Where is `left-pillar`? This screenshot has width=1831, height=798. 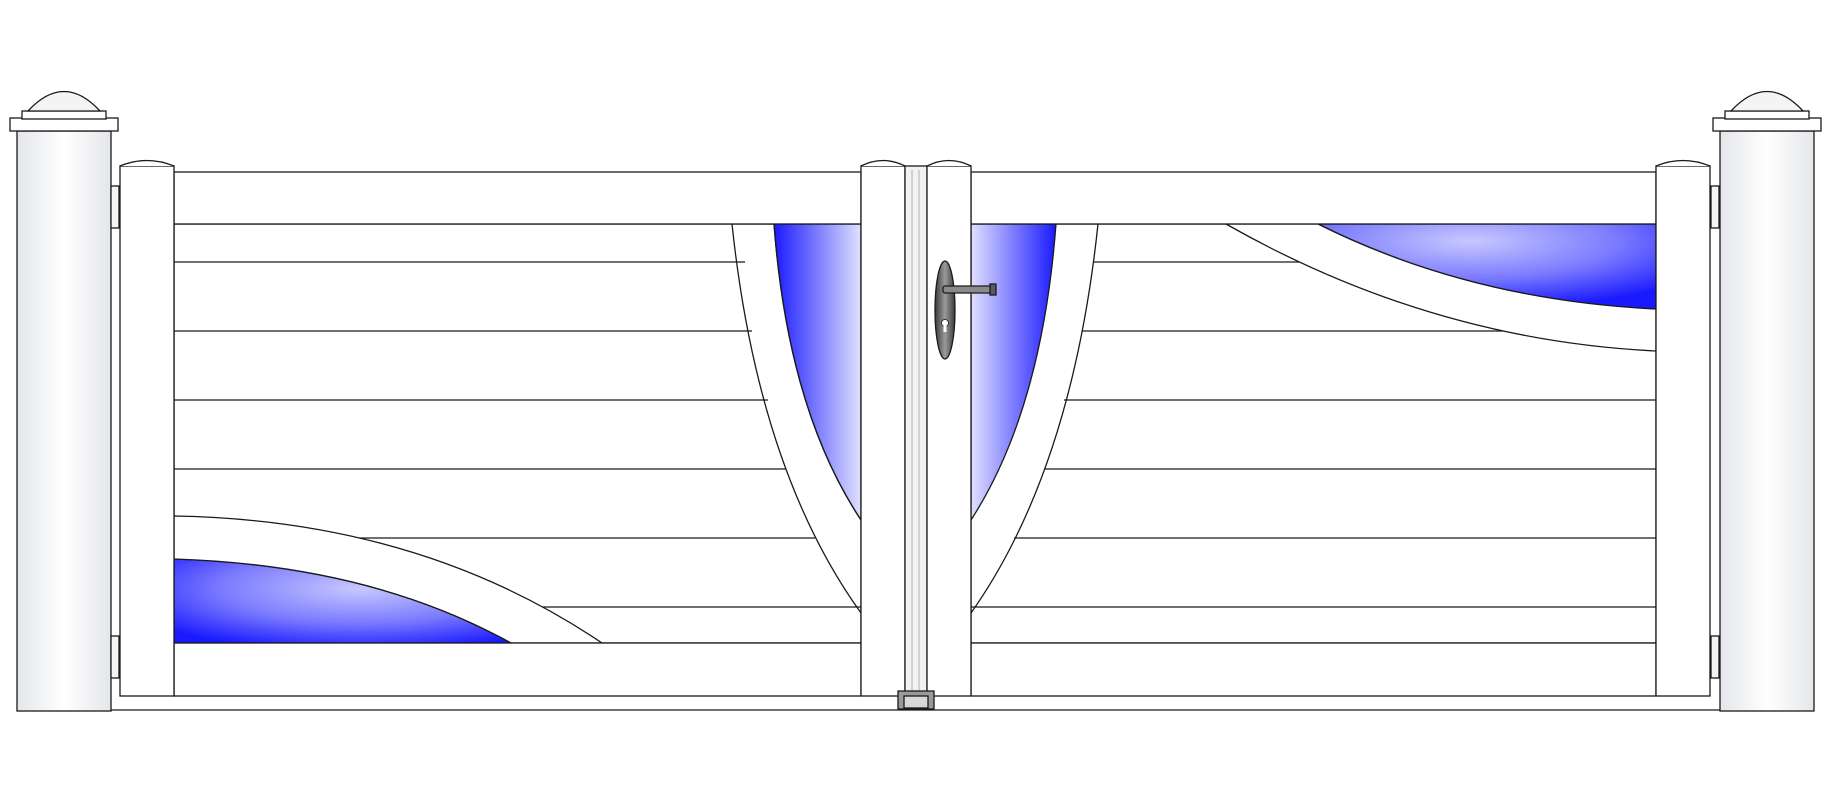 left-pillar is located at coordinates (64, 401).